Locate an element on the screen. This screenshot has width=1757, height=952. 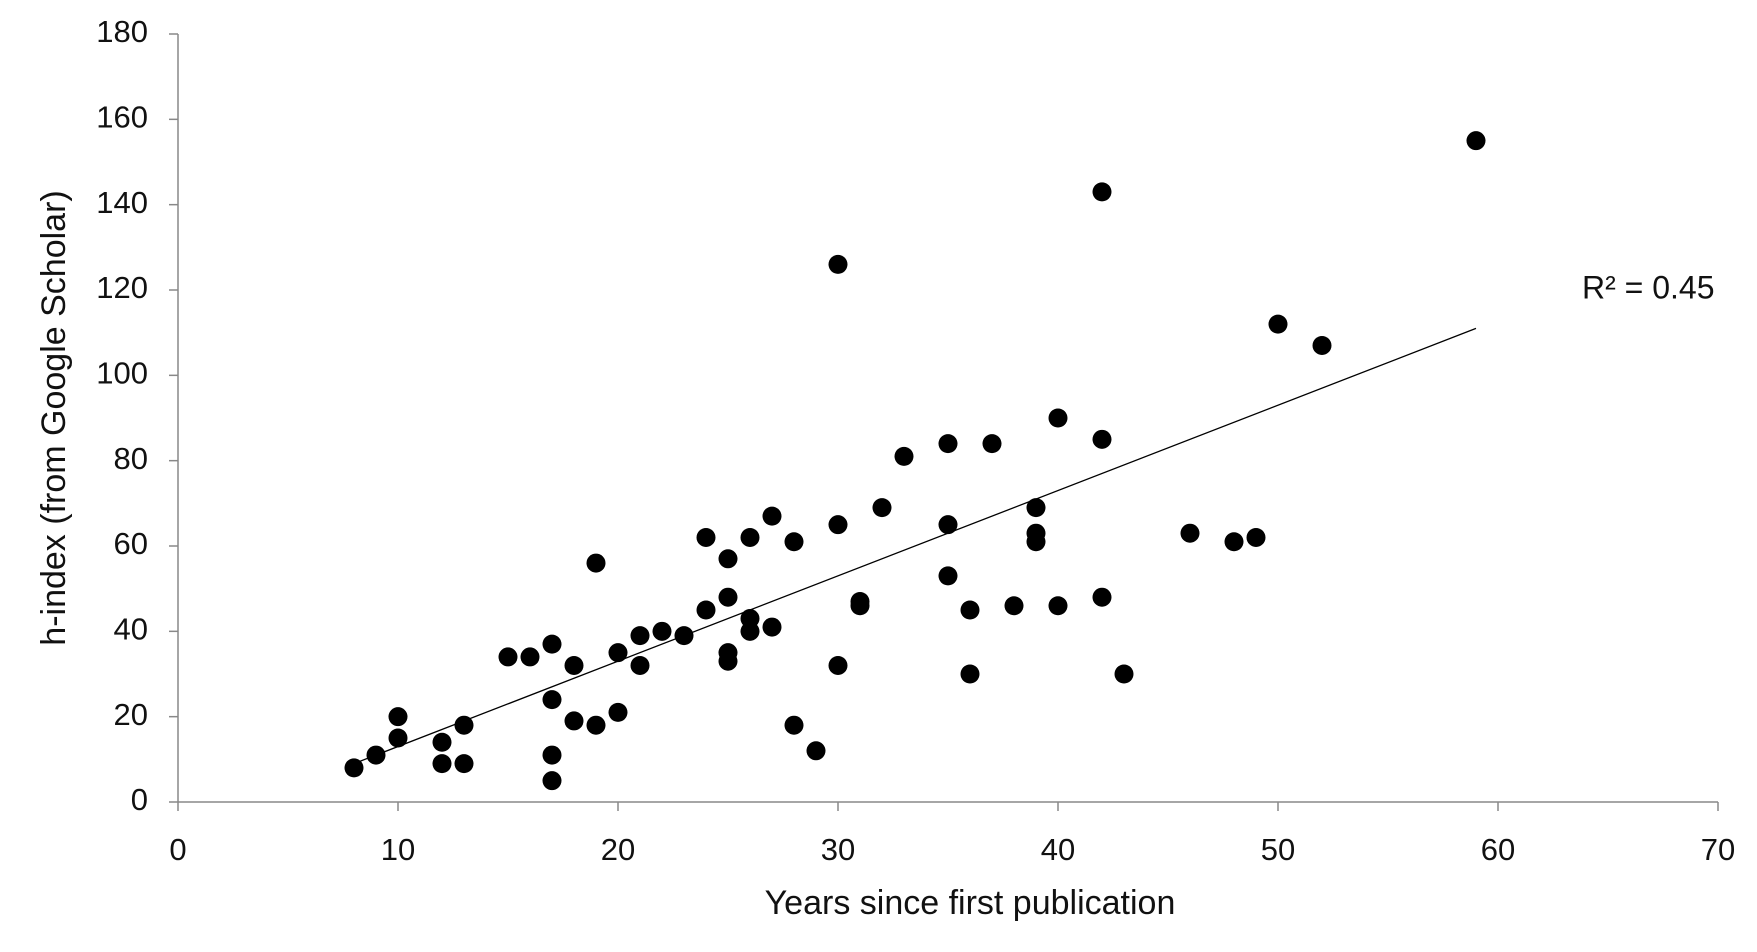
y-tick-label: 100 is located at coordinates (122, 373).